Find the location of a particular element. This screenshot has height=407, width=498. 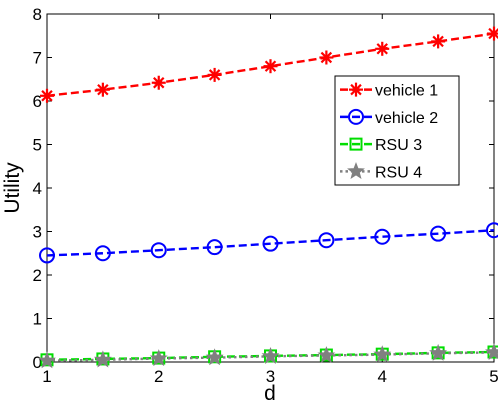

y-tick-label: 2 is located at coordinates (37, 275).